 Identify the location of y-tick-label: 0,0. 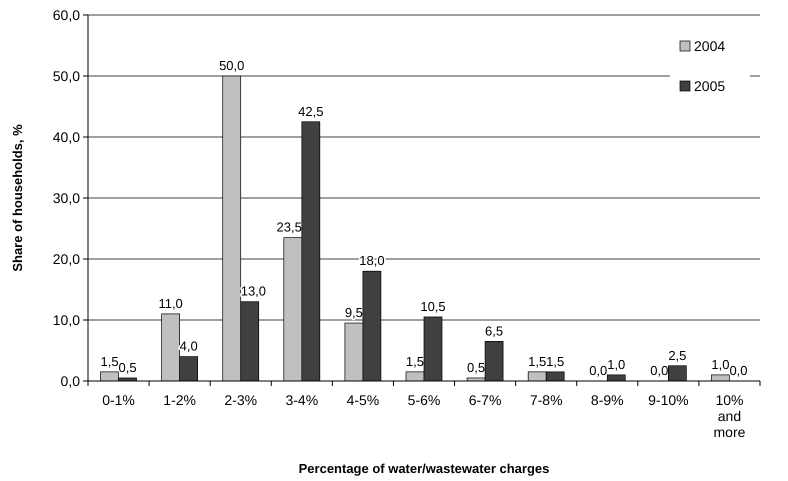
(70, 380).